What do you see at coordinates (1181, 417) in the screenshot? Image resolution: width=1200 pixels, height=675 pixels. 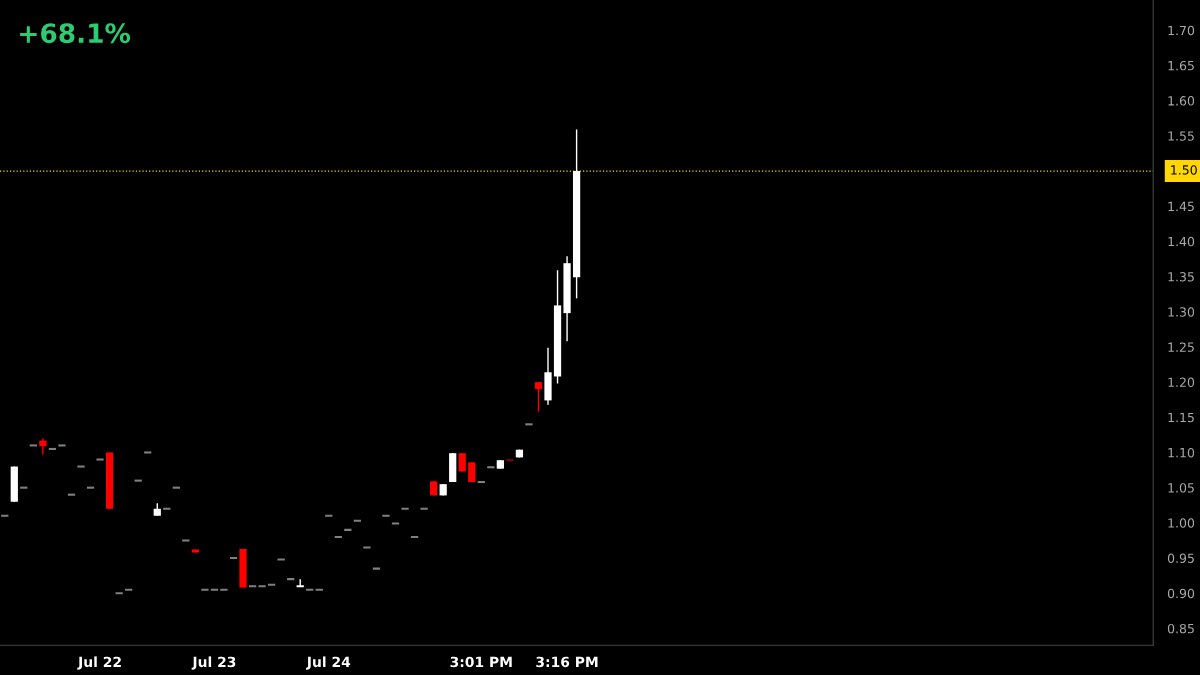 I see `y-tick-label: 1.15` at bounding box center [1181, 417].